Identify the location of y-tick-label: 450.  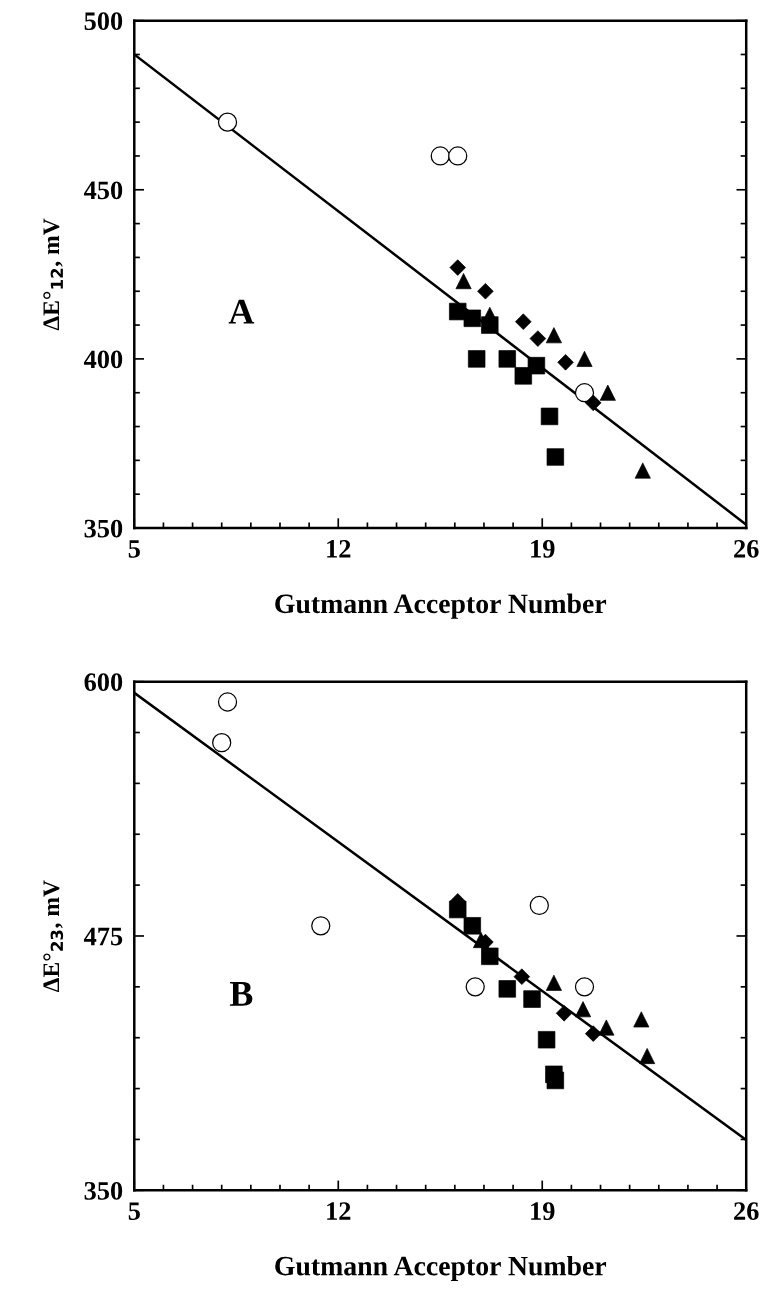
(103, 190).